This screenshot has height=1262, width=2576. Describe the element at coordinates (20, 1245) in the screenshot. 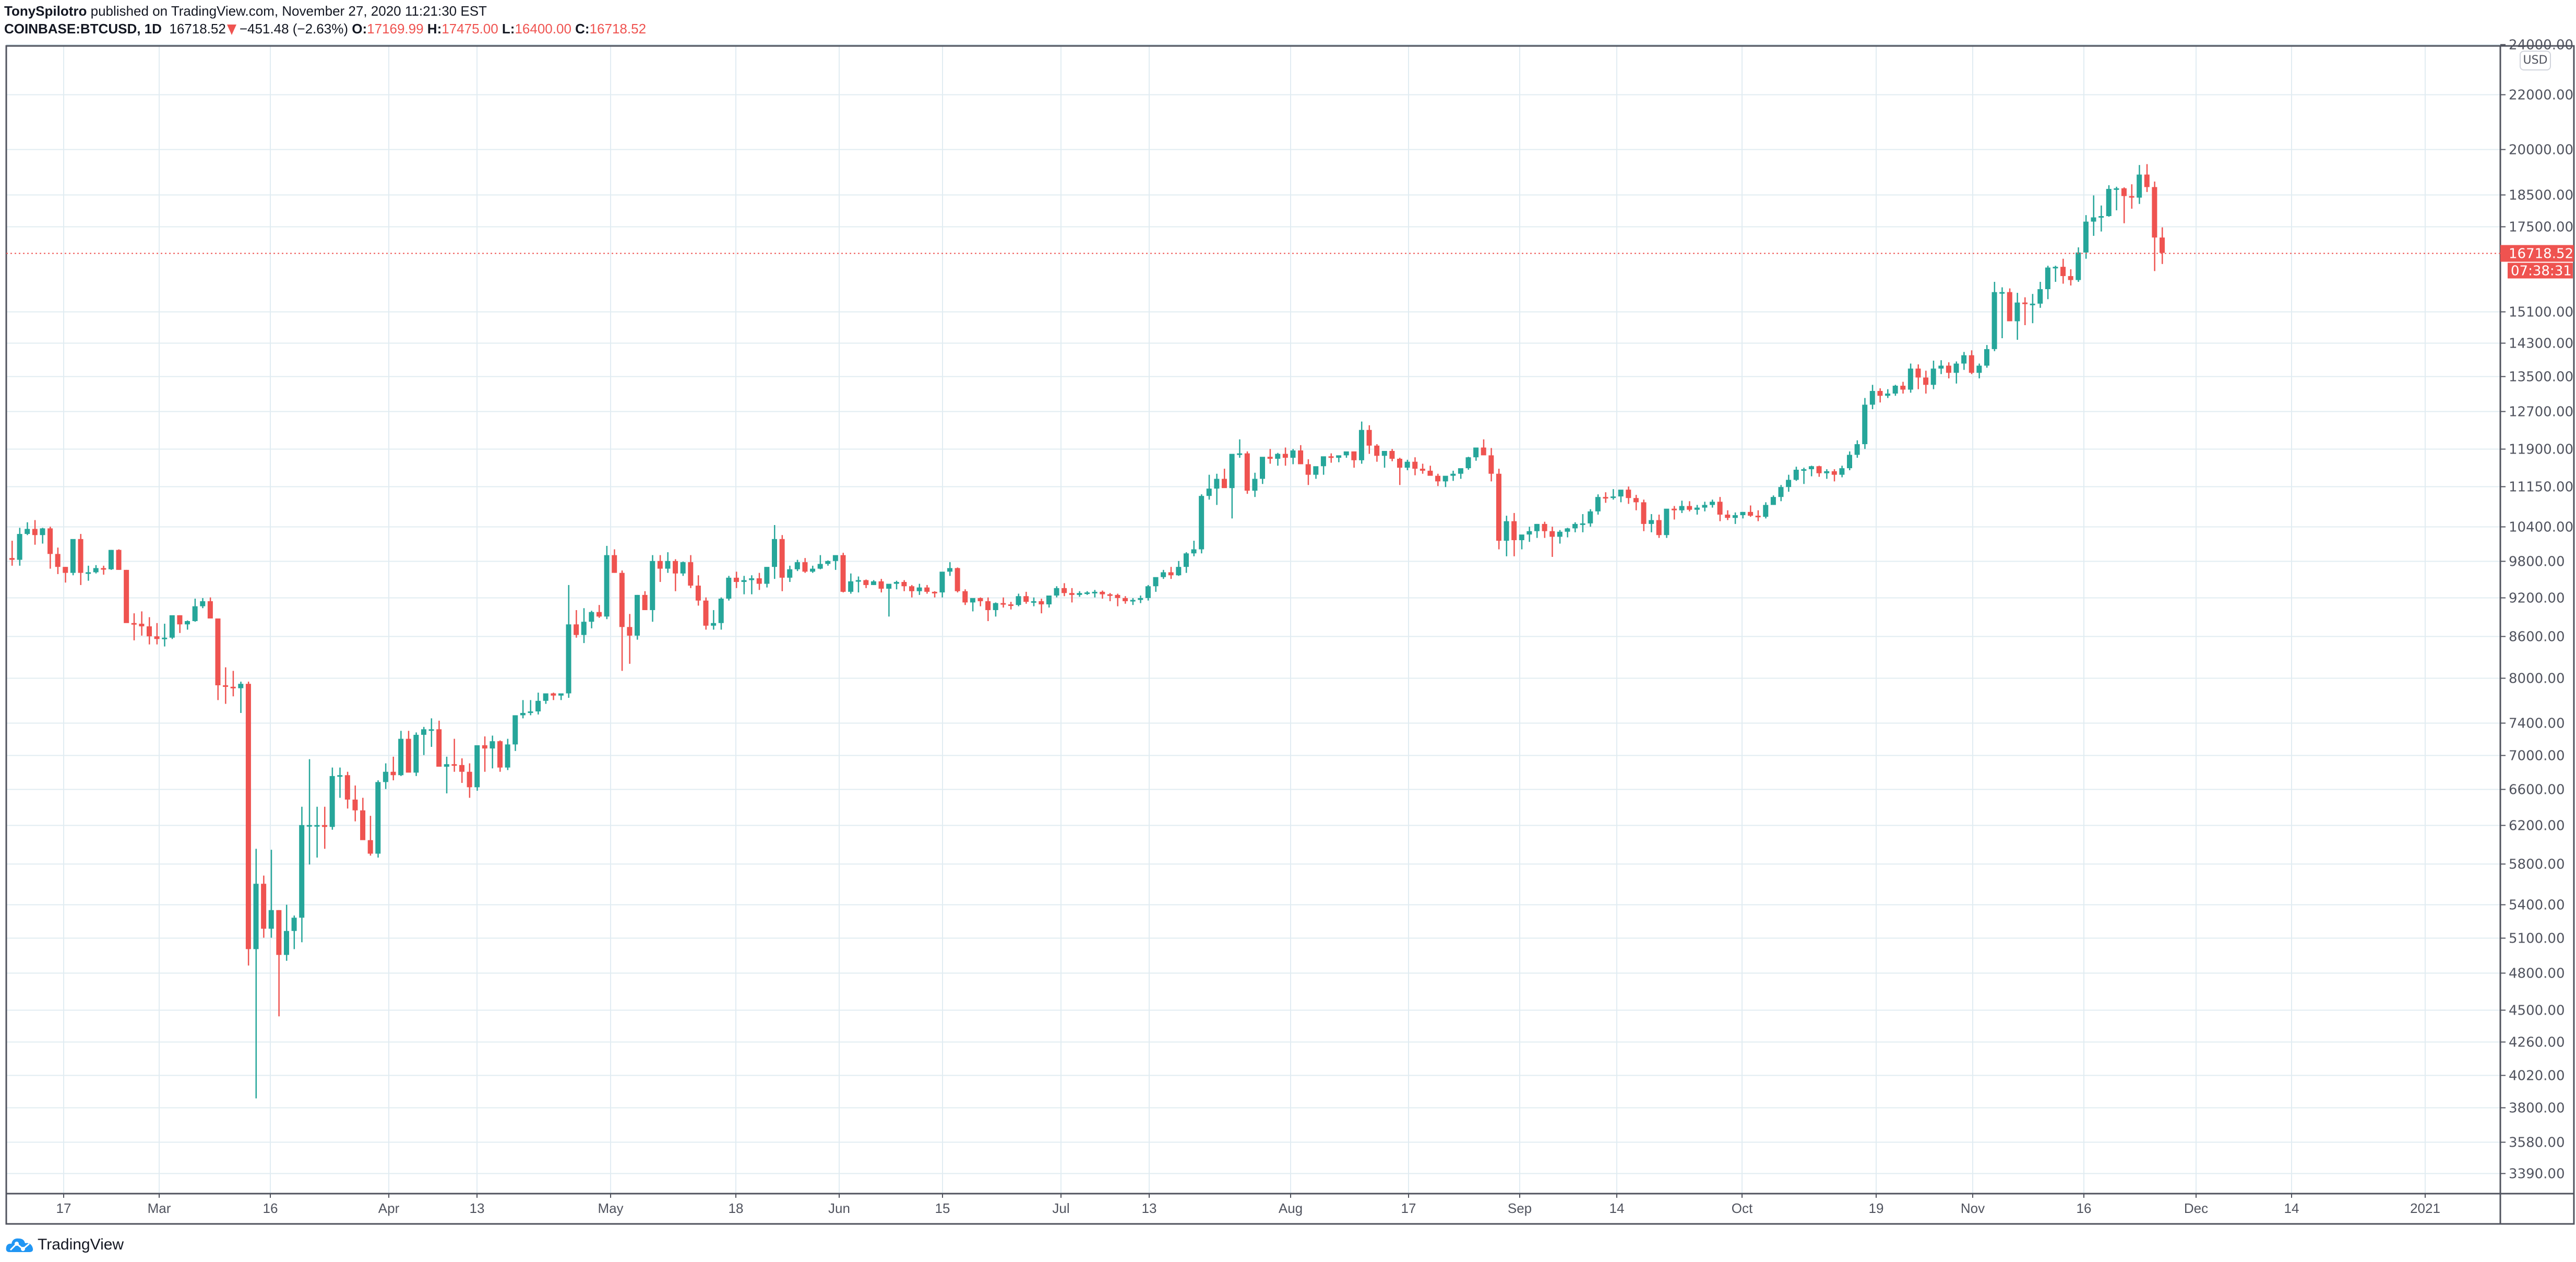

I see `cloud-logo-icon` at that location.